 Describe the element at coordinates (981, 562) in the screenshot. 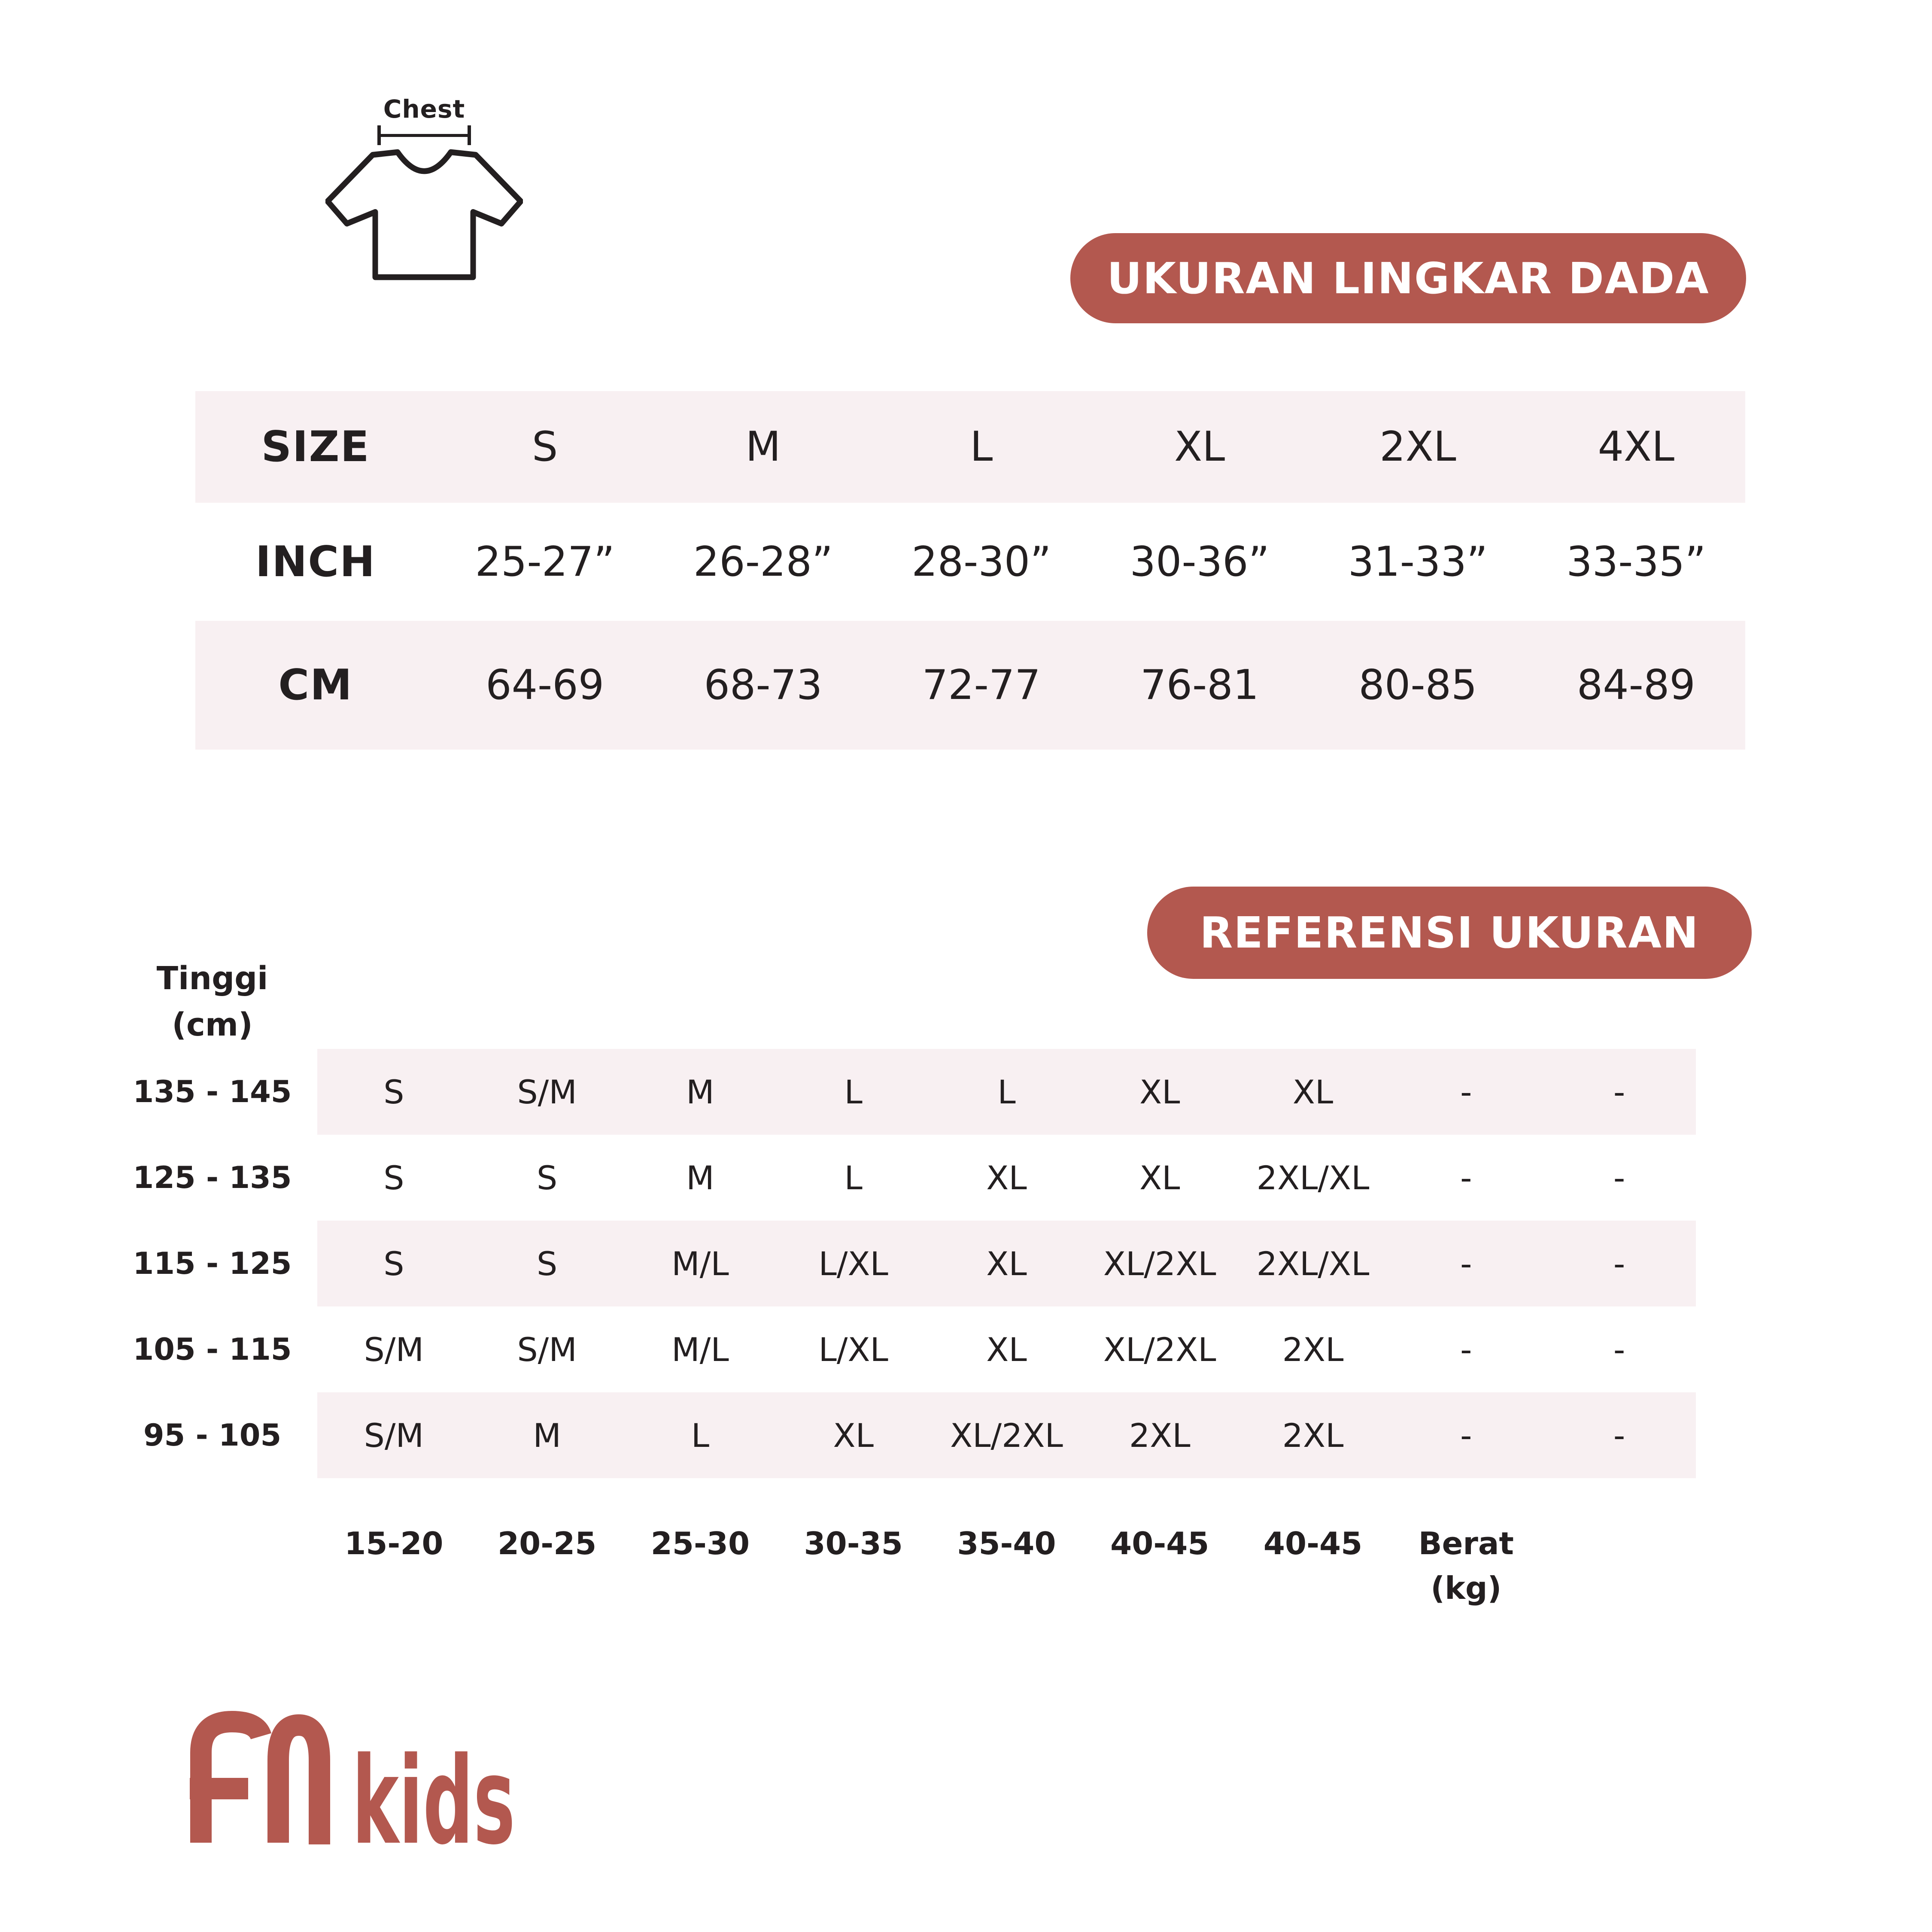

I see `inch-cell: 28-30”` at that location.